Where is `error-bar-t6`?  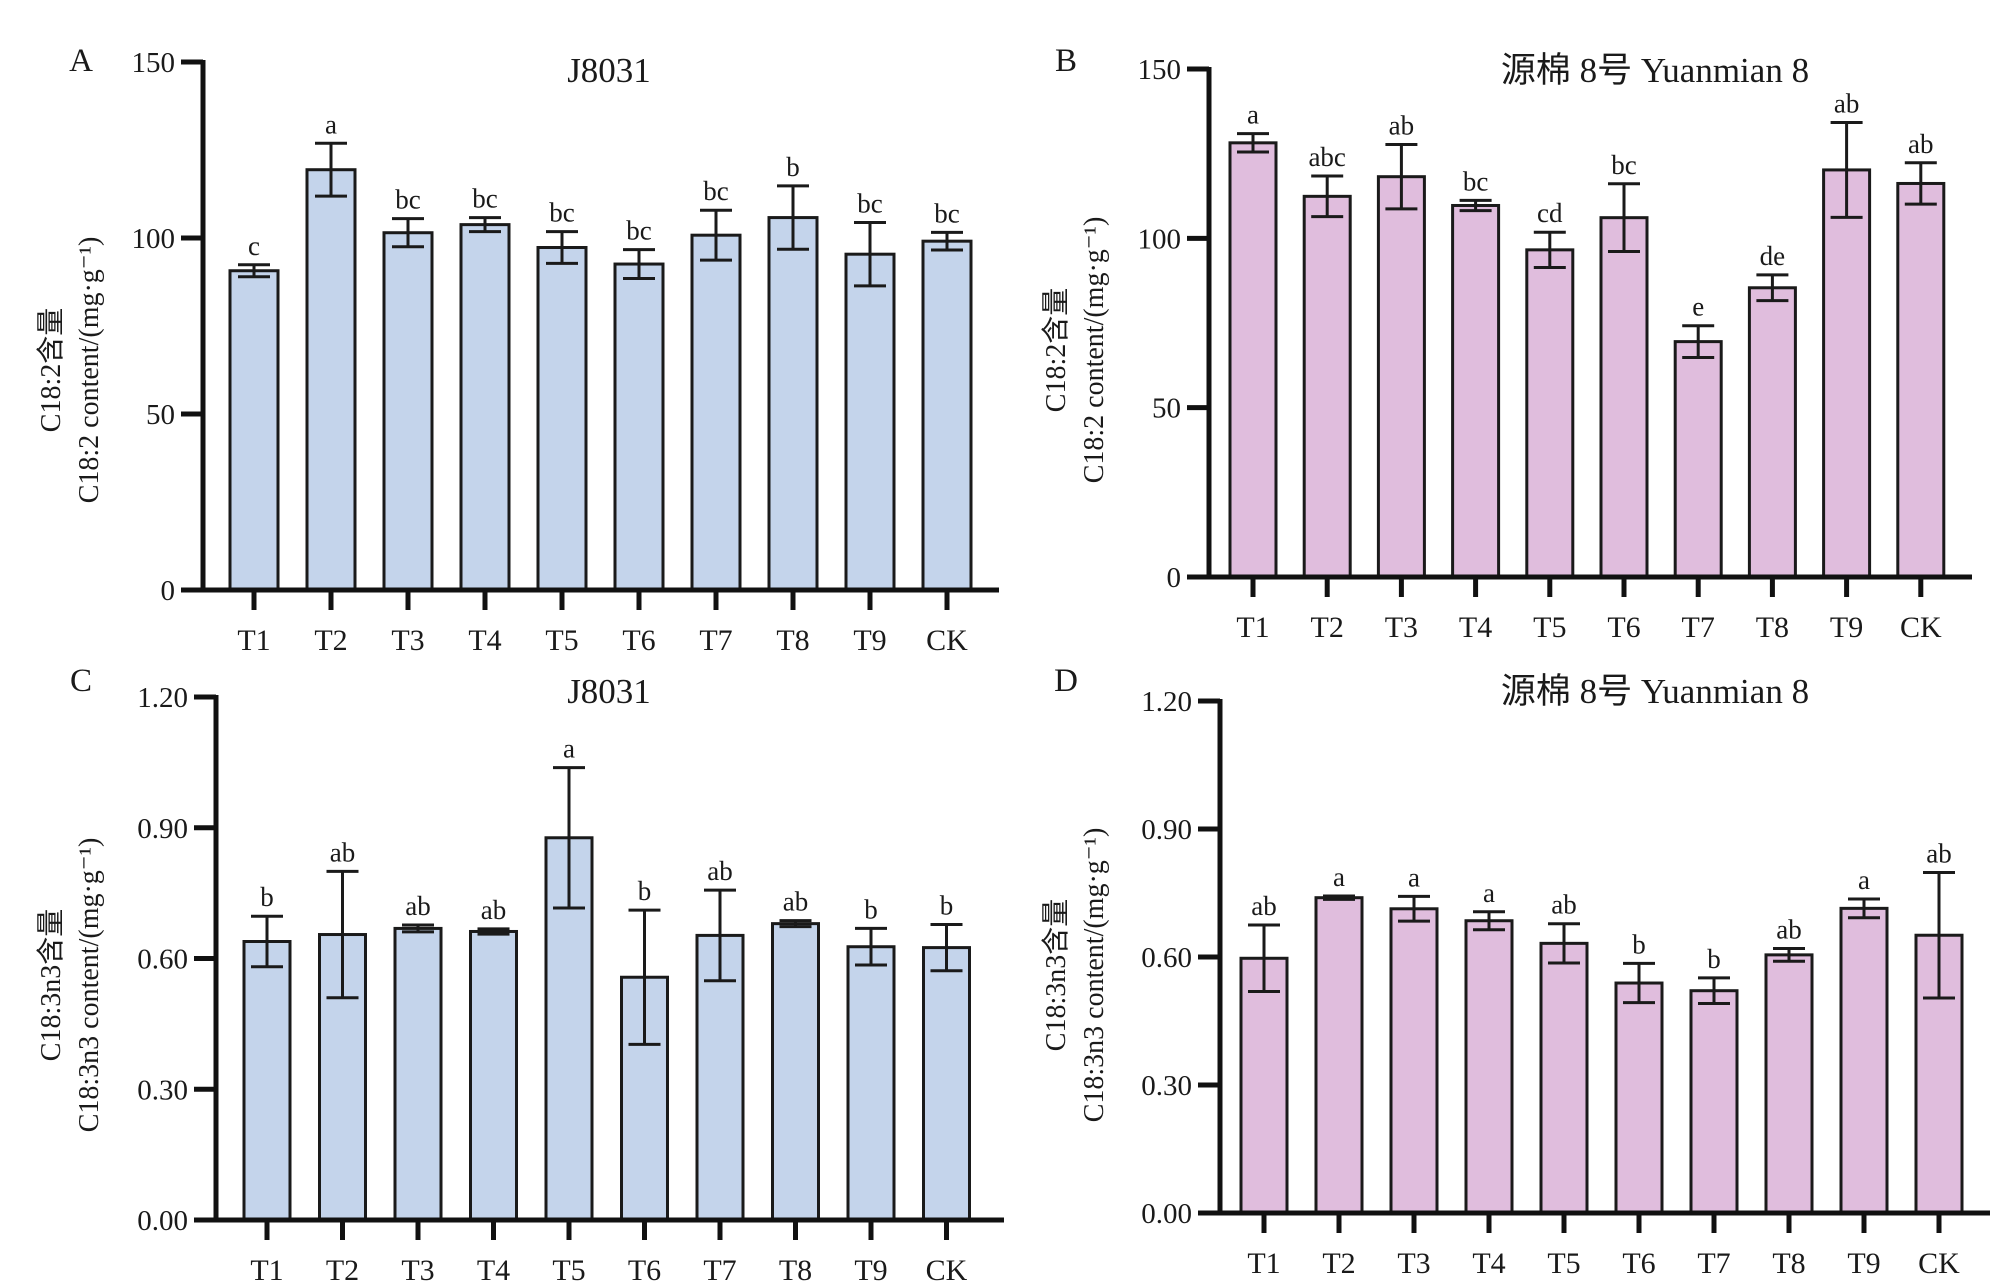
error-bar-t6 is located at coordinates (1624, 218).